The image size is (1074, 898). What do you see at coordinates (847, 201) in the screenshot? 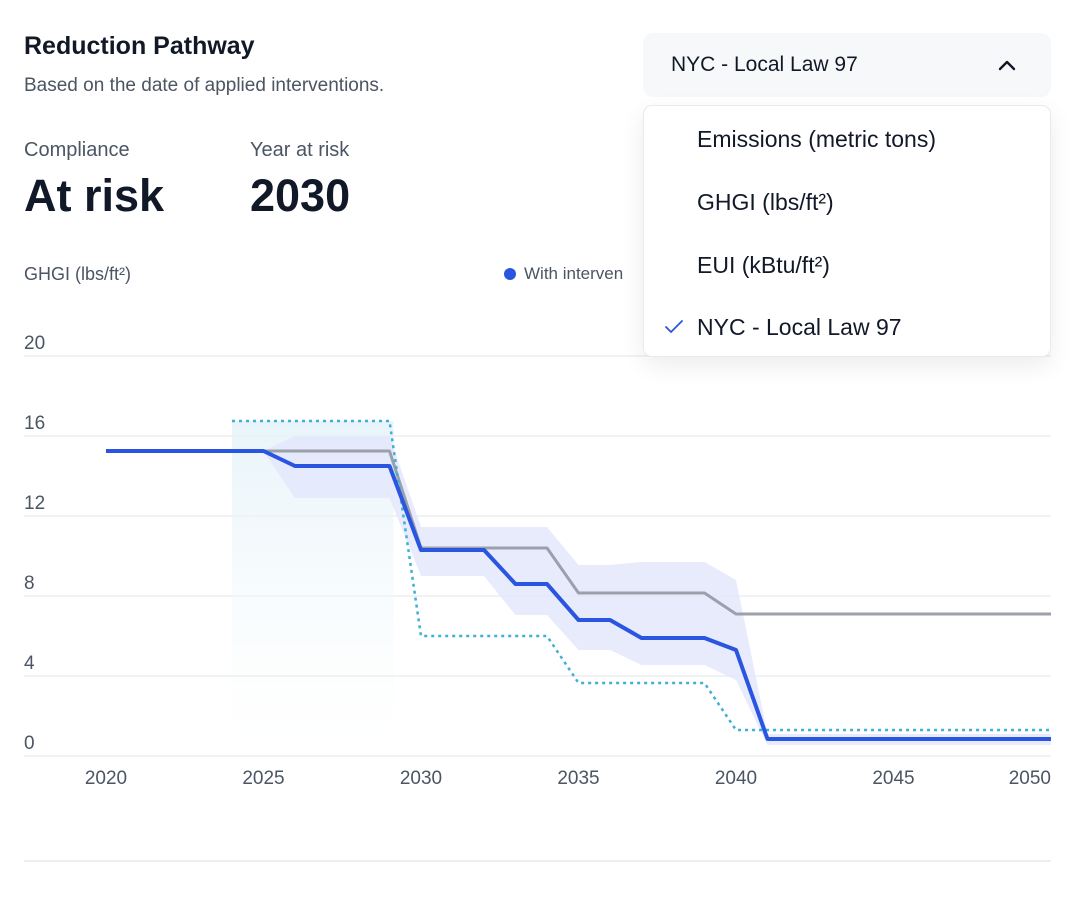
I see `dropdown-option-ghgi: GHGI (lbs/ft²)` at bounding box center [847, 201].